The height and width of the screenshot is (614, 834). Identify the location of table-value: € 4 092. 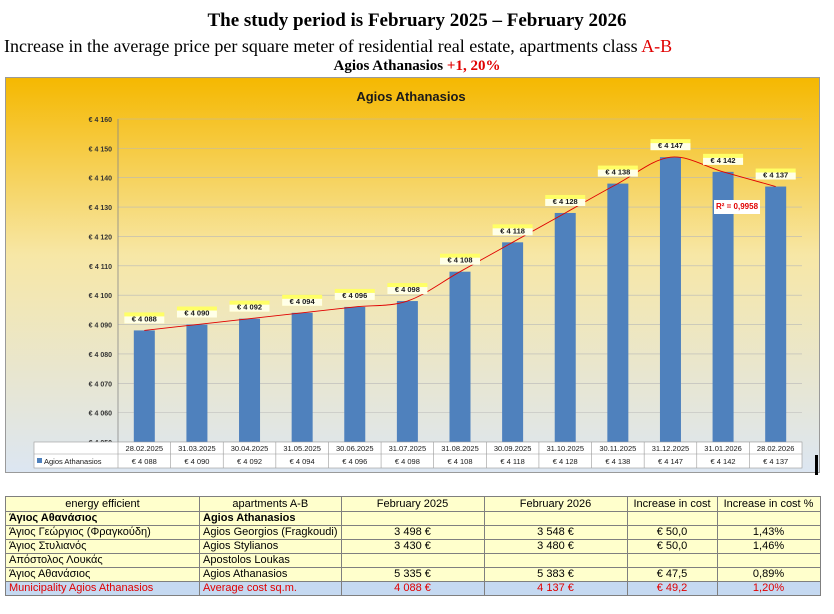
(249, 461).